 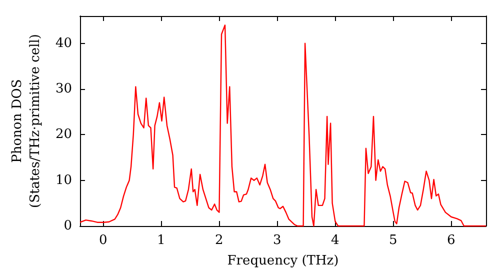 I want to click on y-tick-label: 0, so click(x=68, y=226).